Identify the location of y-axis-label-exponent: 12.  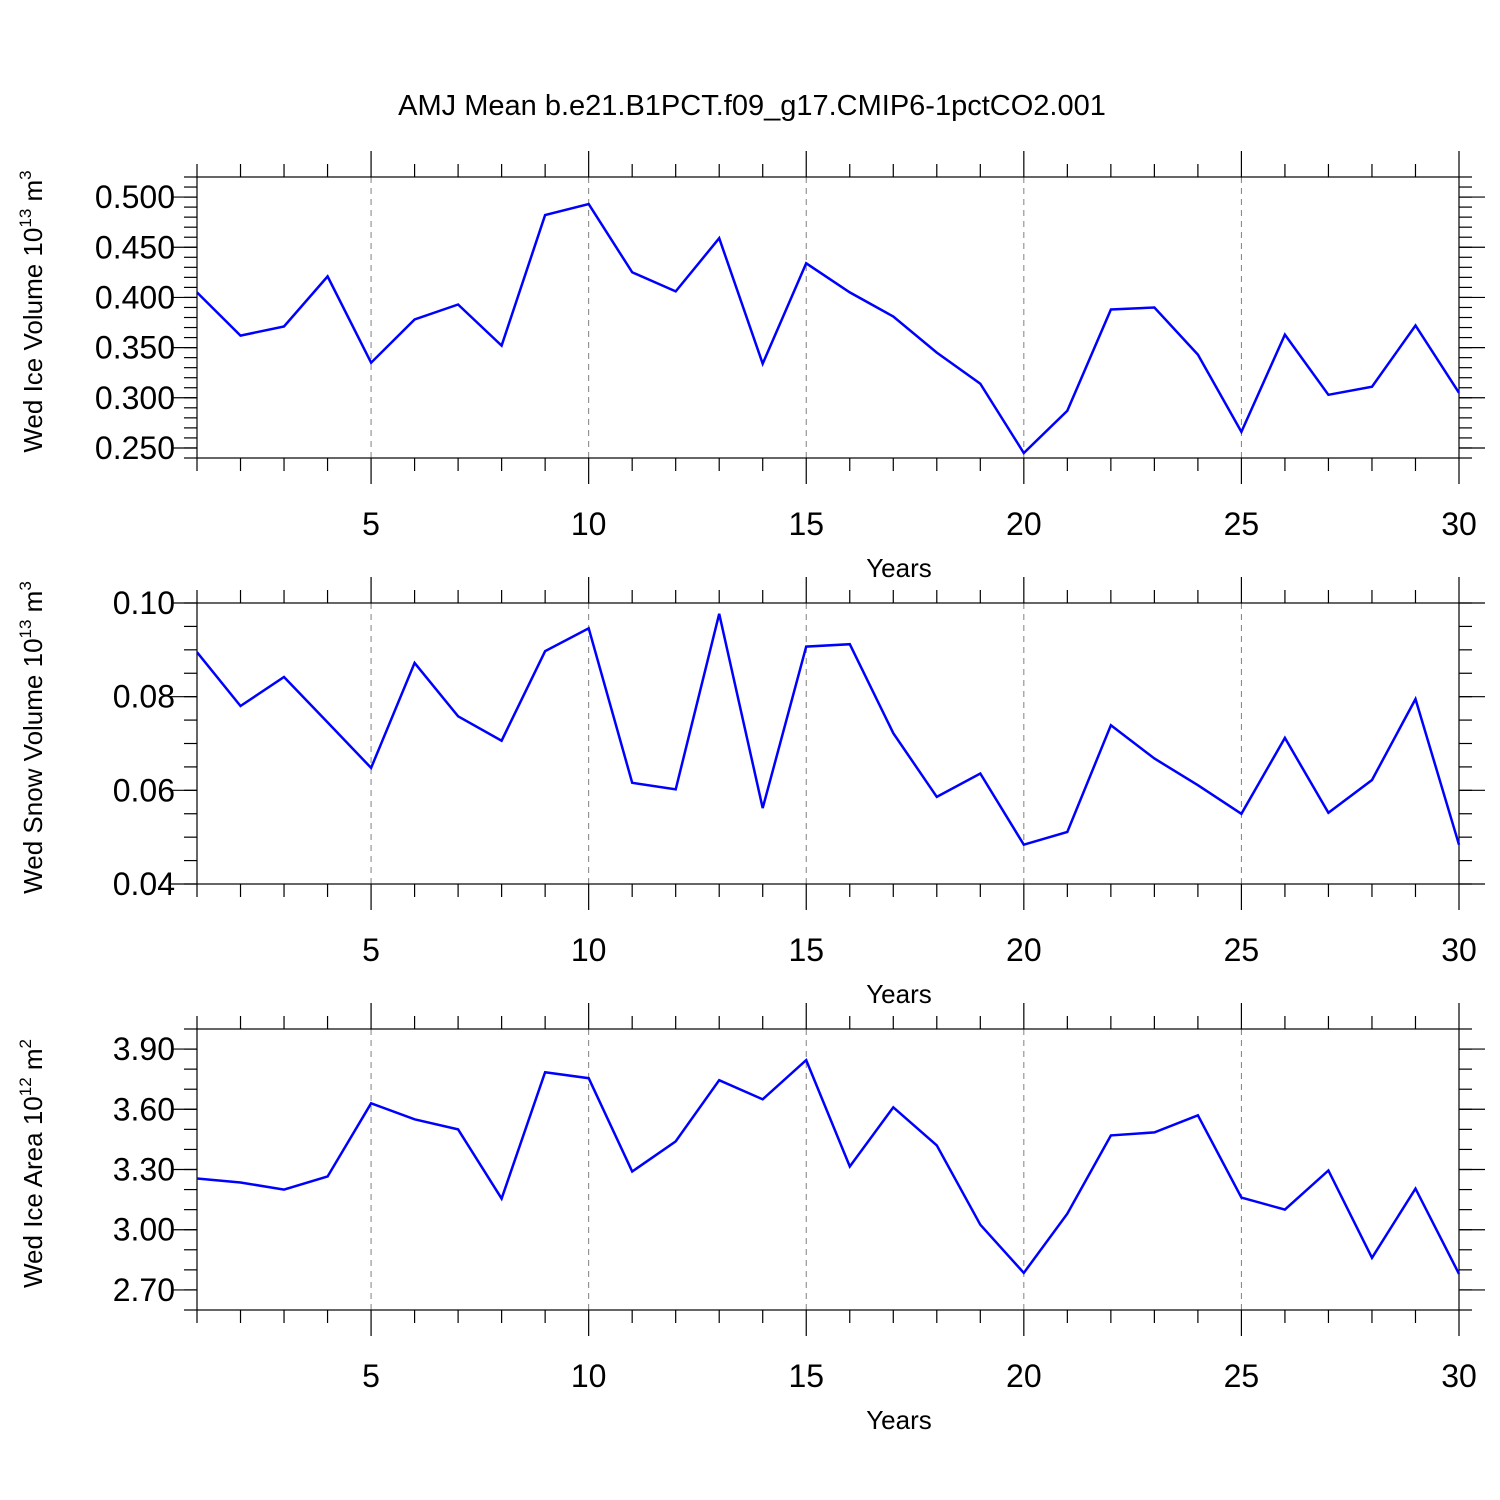
(25, 1086).